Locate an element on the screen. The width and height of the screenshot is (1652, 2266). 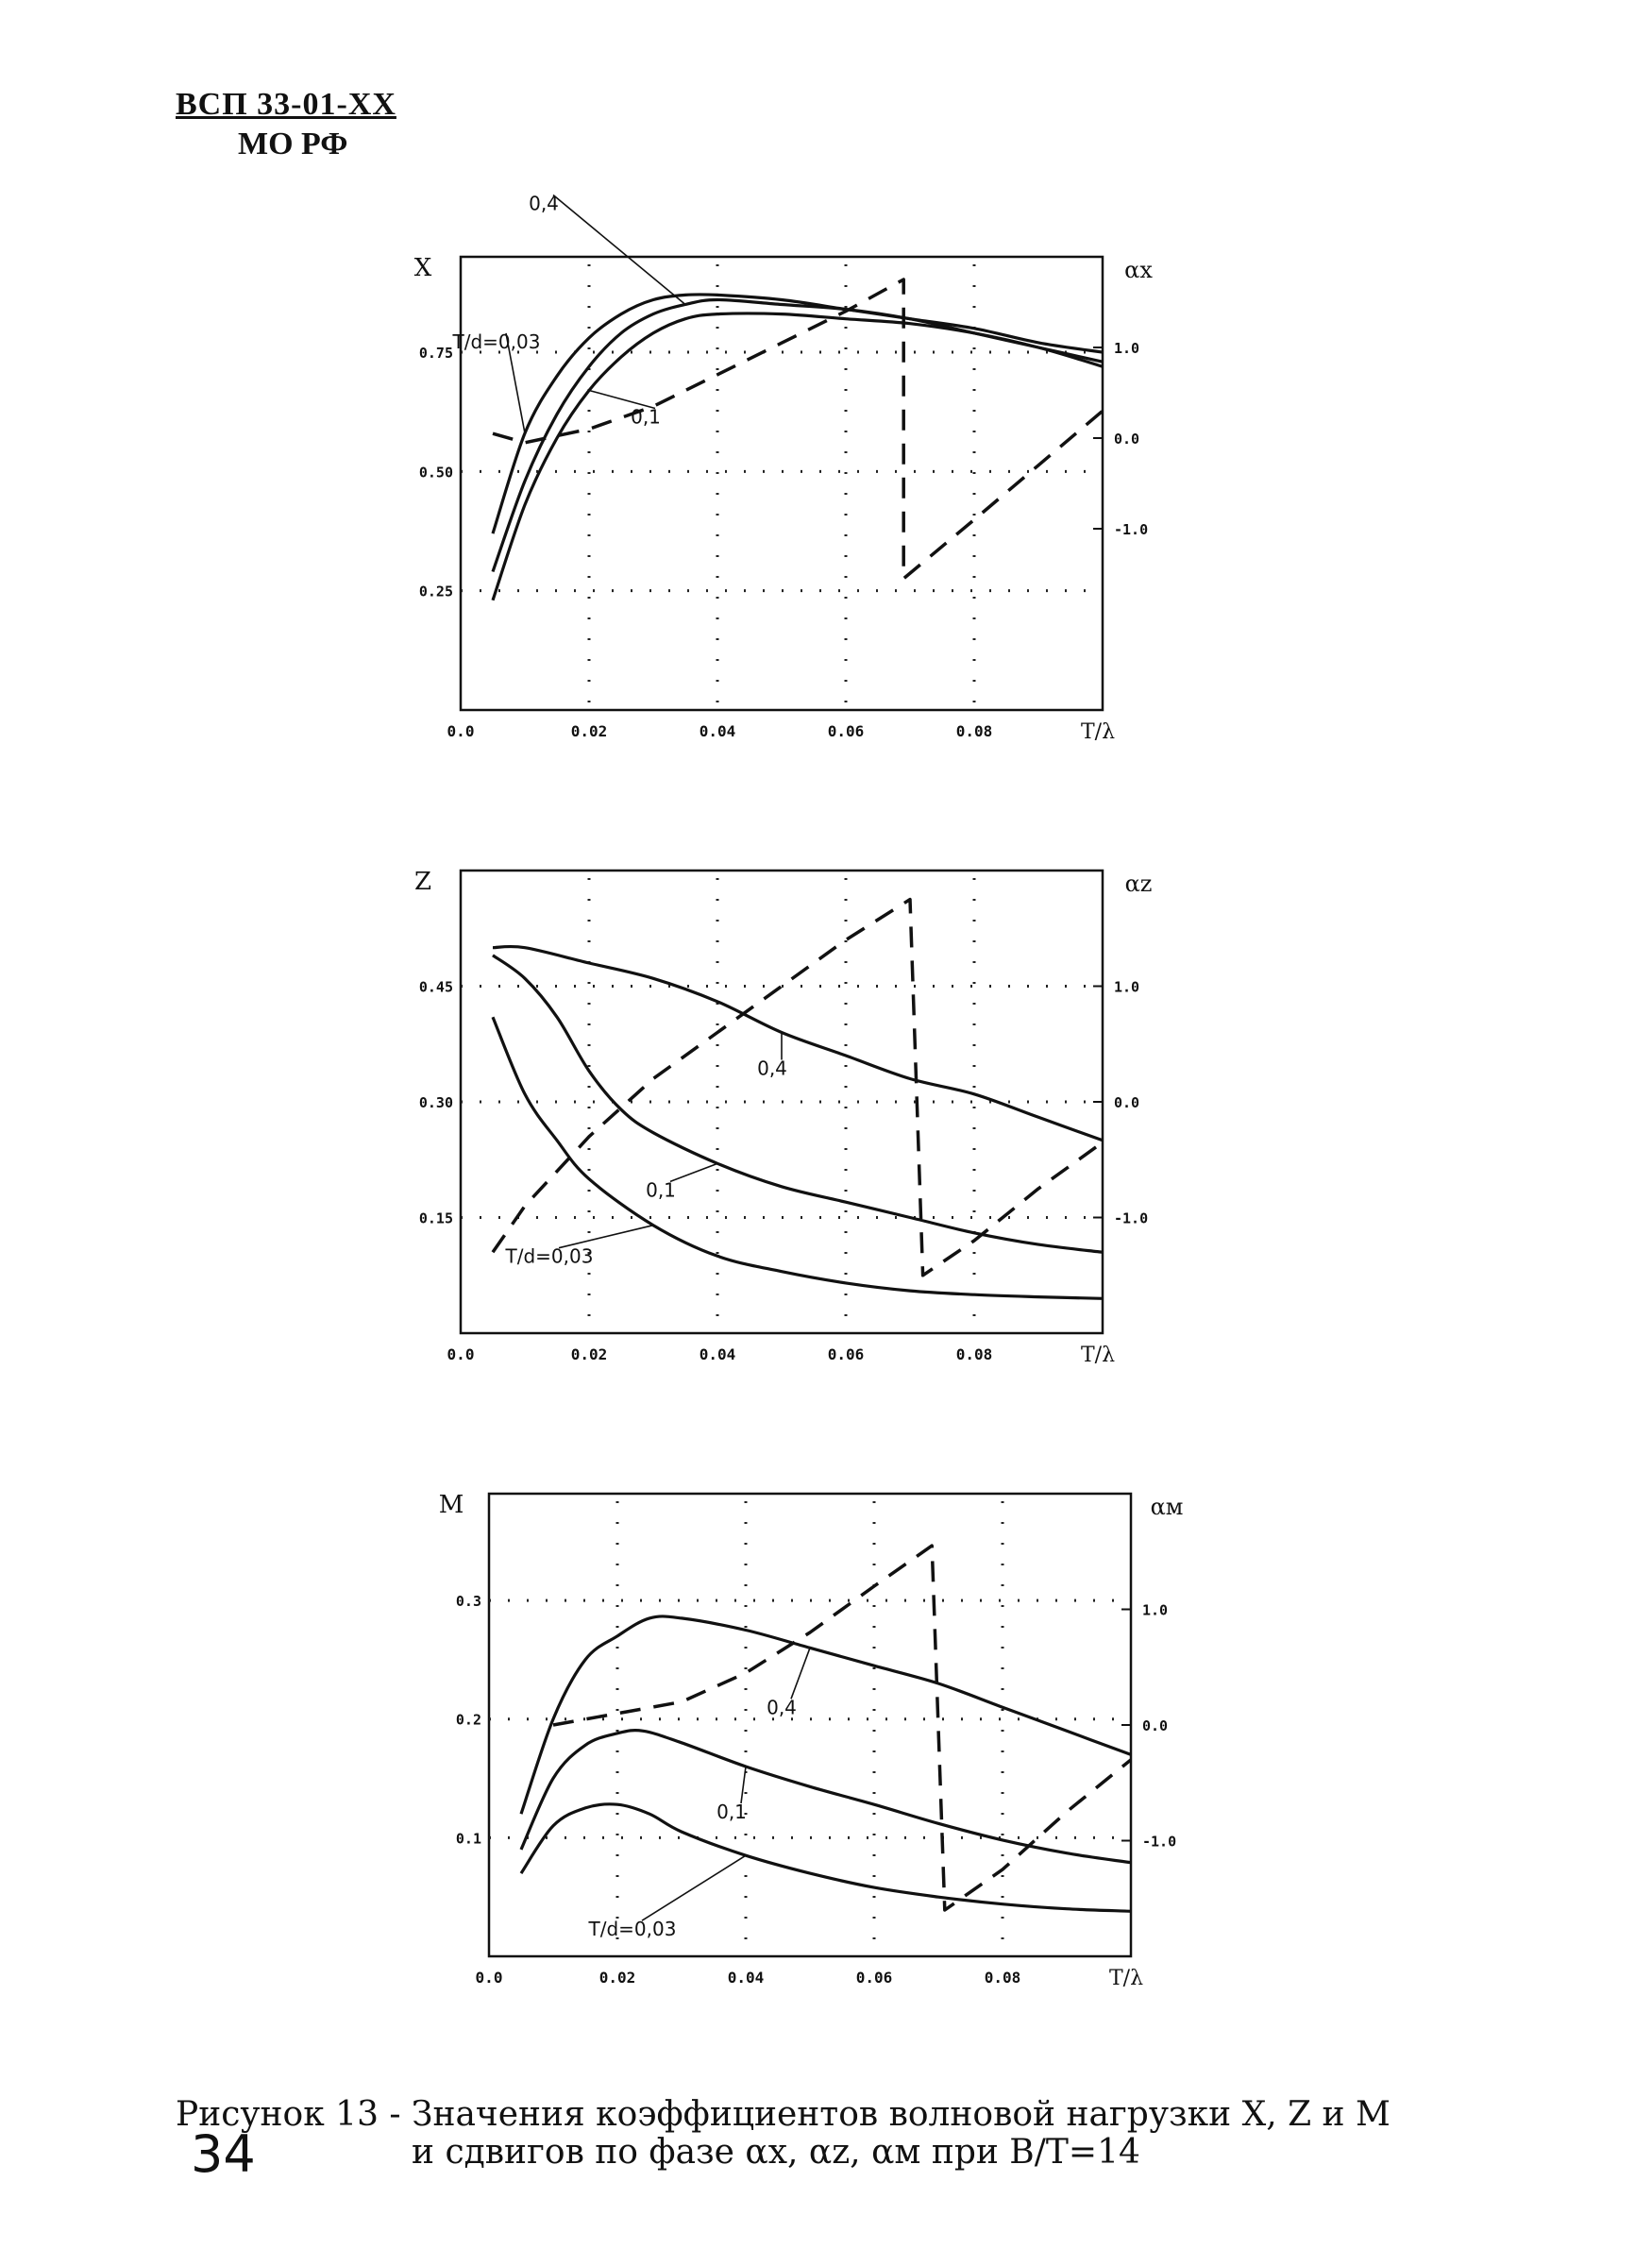
y-tick-label: 0.3 is located at coordinates (468, 1602).